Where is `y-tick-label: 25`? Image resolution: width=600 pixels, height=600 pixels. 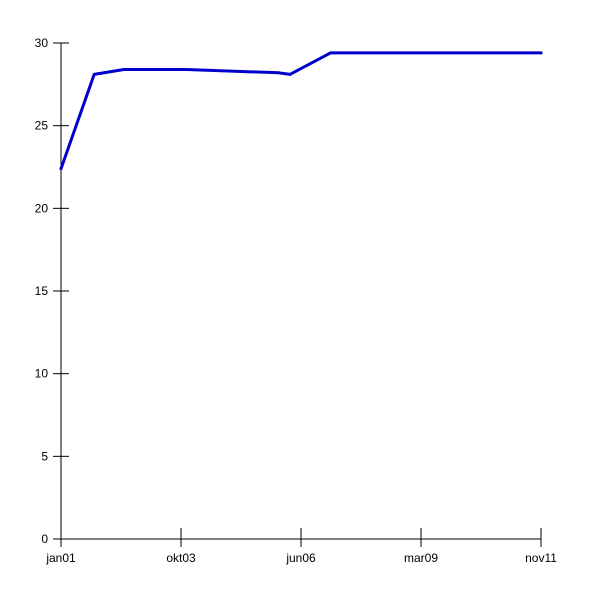
y-tick-label: 25 is located at coordinates (42, 126).